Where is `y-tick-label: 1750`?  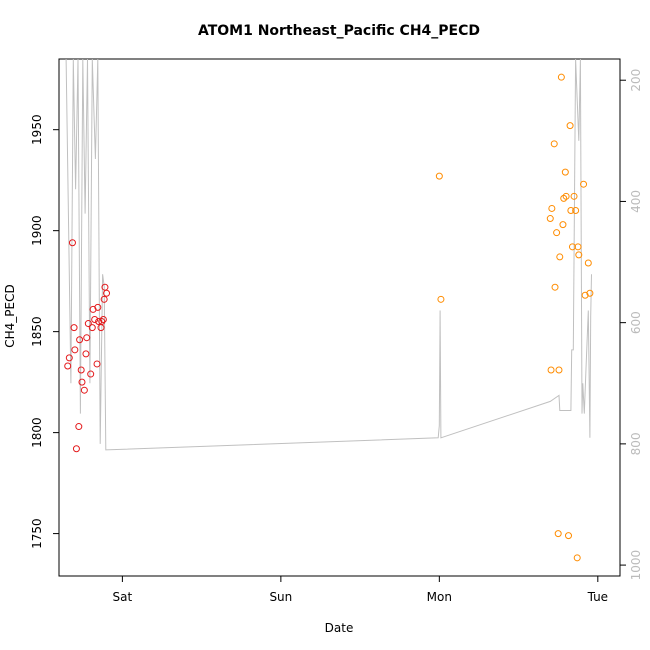 y-tick-label: 1750 is located at coordinates (37, 533).